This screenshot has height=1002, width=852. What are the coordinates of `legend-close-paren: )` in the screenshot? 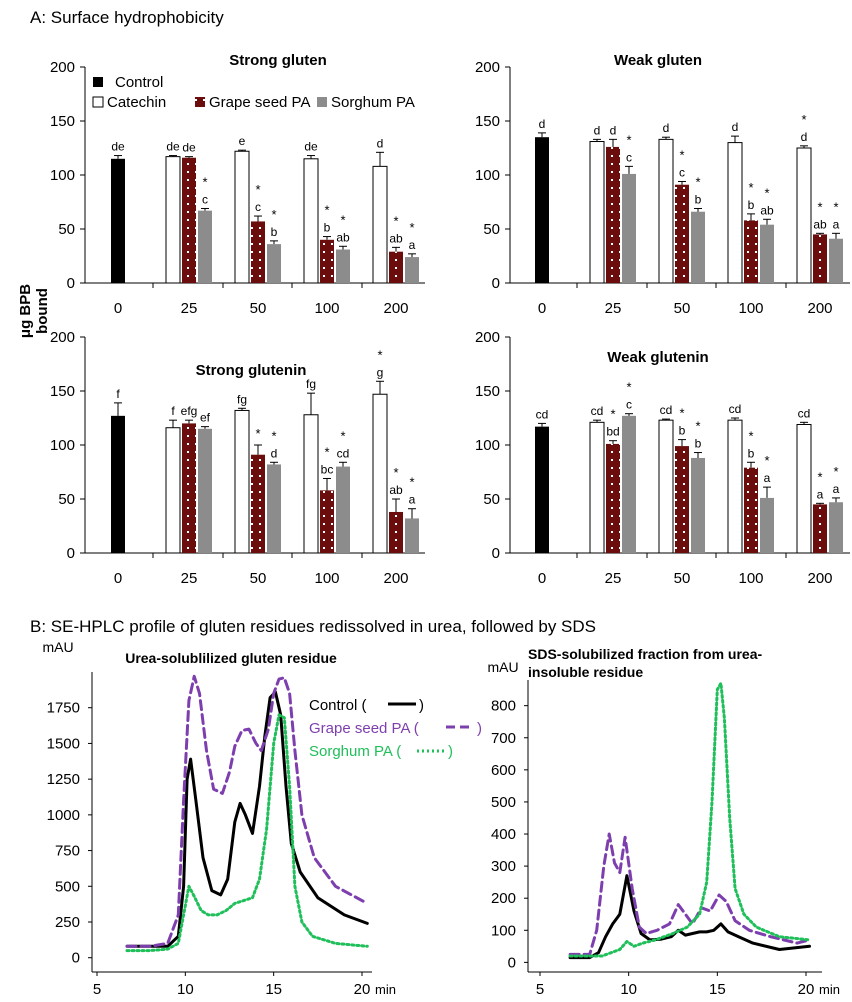 It's located at (450, 751).